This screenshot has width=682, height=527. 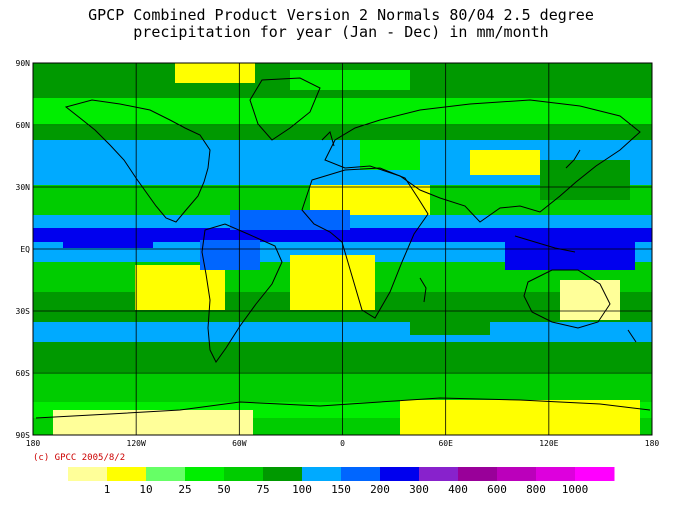 What do you see at coordinates (223, 489) in the screenshot?
I see `colorbar-label: 50` at bounding box center [223, 489].